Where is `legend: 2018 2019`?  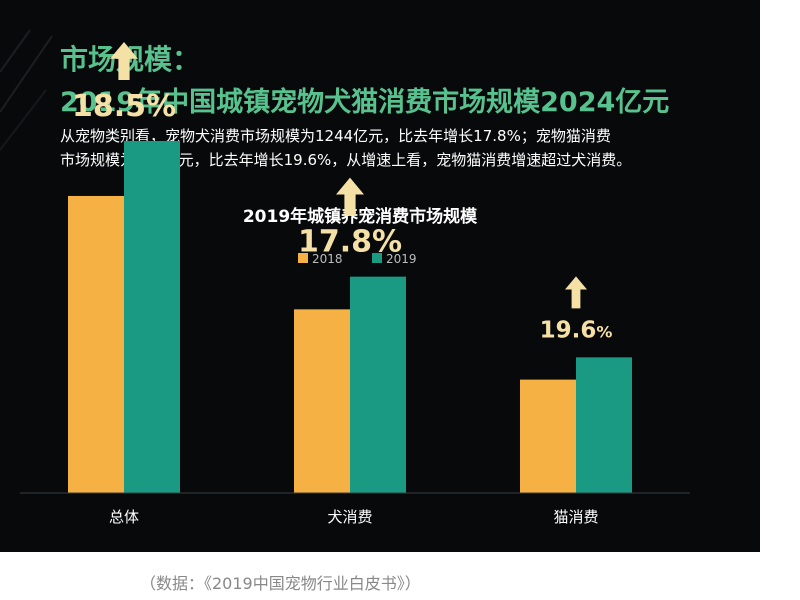 legend: 2018 2019 is located at coordinates (357, 259).